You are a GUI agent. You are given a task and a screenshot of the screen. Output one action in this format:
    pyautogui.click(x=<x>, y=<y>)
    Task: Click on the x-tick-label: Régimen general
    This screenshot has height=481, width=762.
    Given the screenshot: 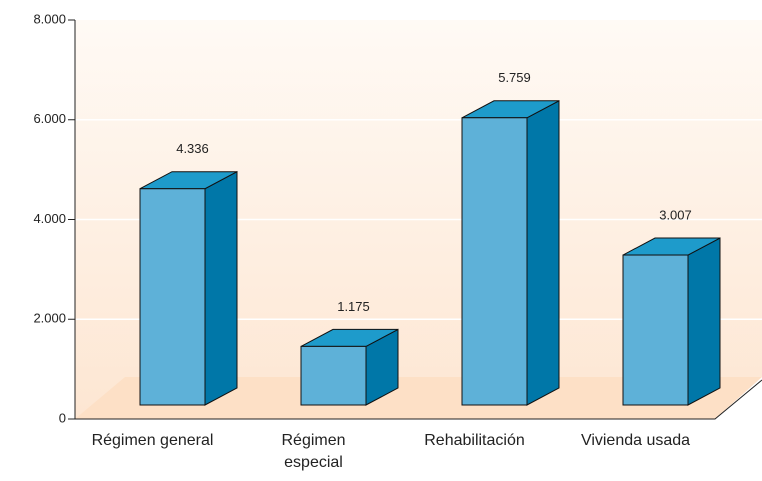 What is the action you would take?
    pyautogui.click(x=152, y=440)
    